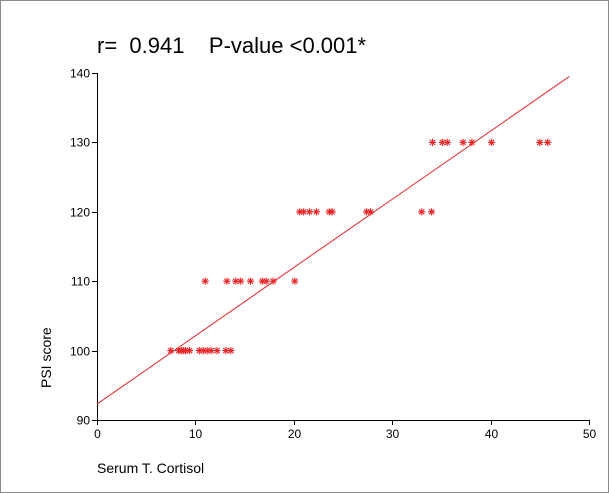 The image size is (609, 493). Describe the element at coordinates (80, 213) in the screenshot. I see `y-tick-label: 120` at that location.